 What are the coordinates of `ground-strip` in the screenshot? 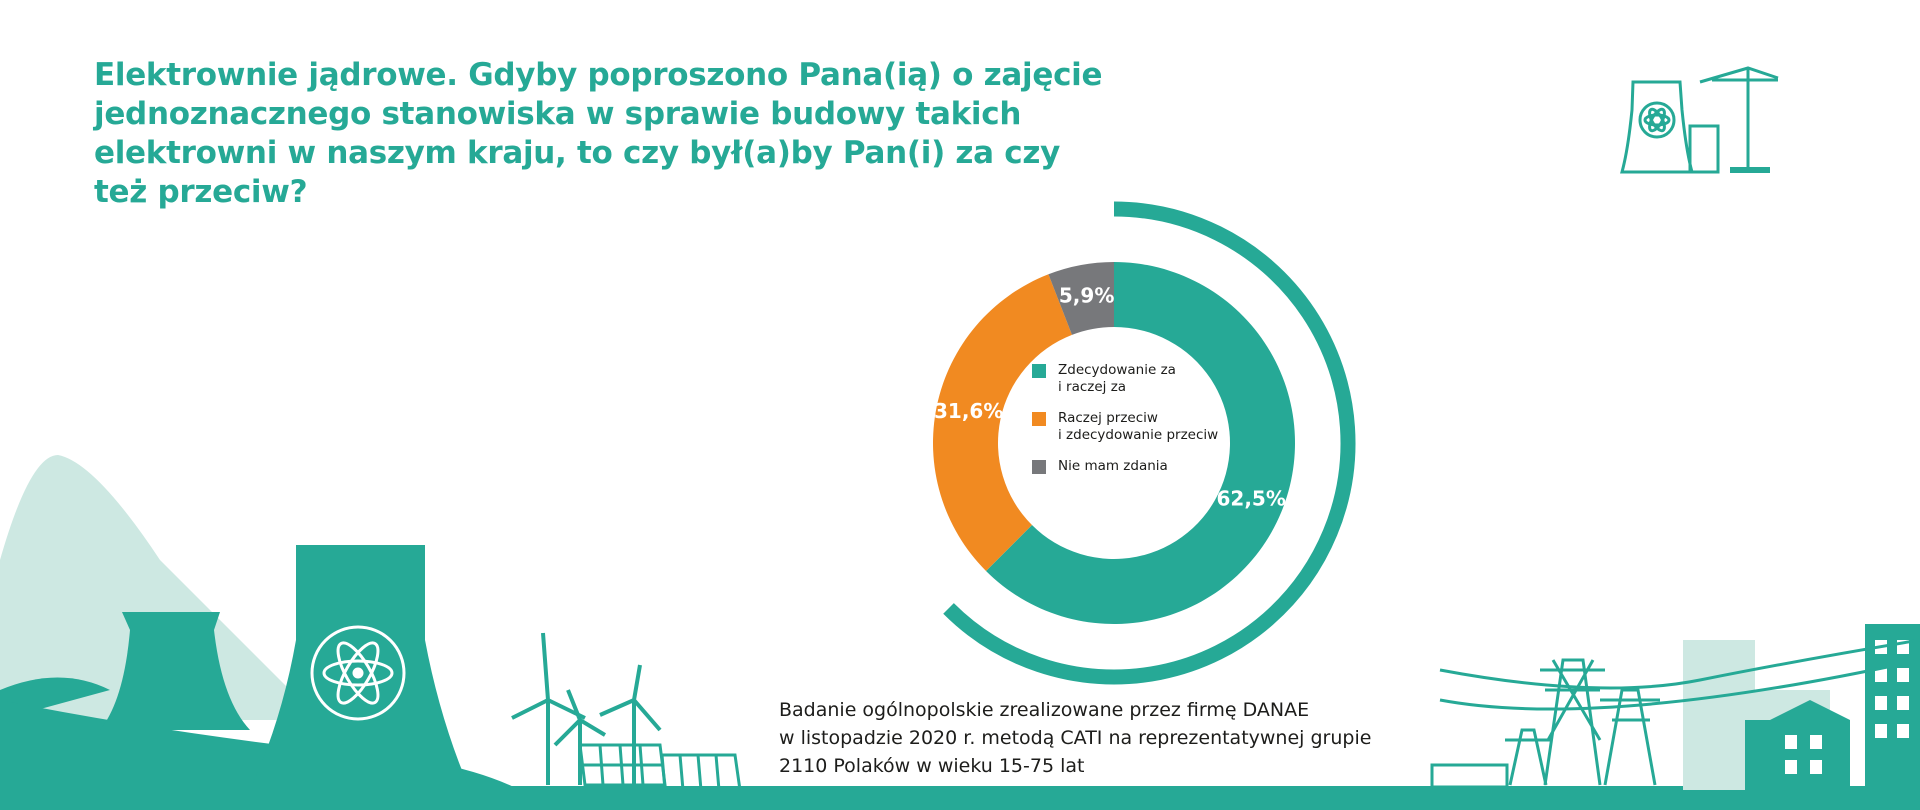 It's located at (960, 798).